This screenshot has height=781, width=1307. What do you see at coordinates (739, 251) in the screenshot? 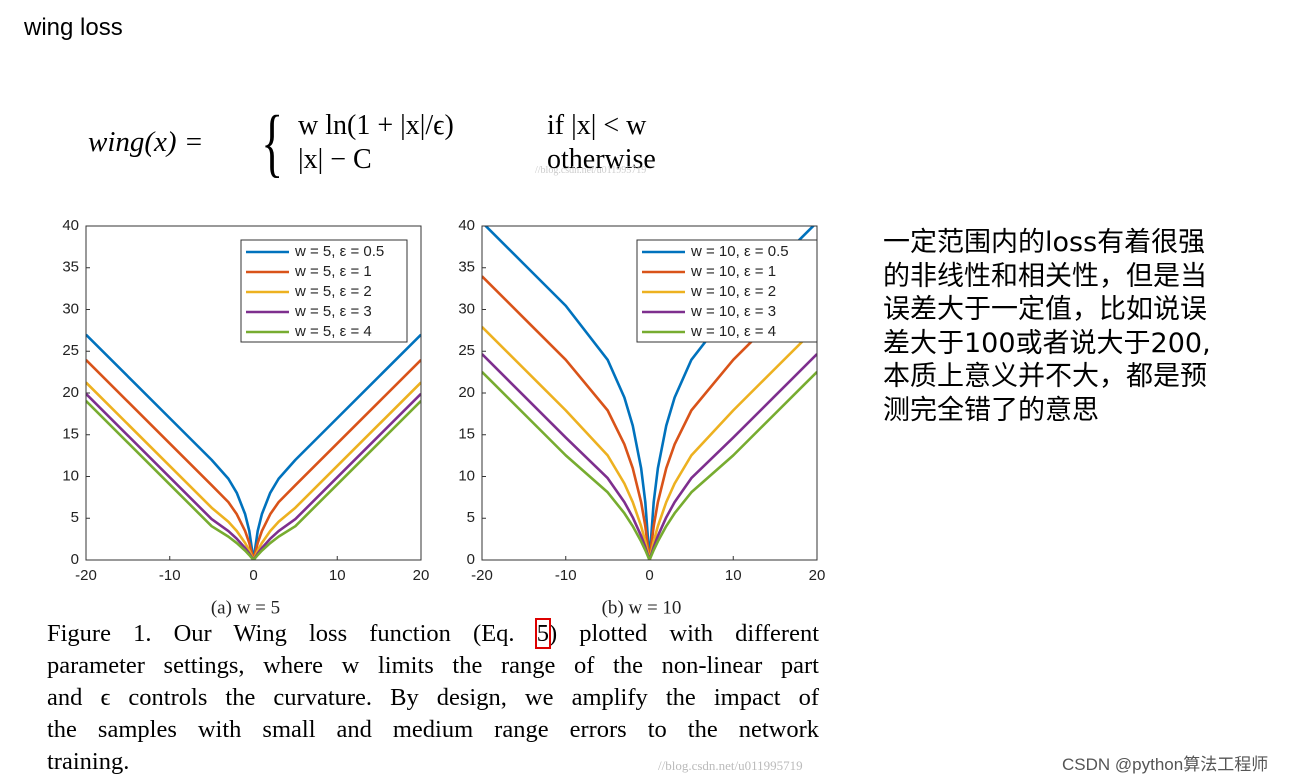
I see `legend-label: w = 10, ε = 0.5` at bounding box center [739, 251].